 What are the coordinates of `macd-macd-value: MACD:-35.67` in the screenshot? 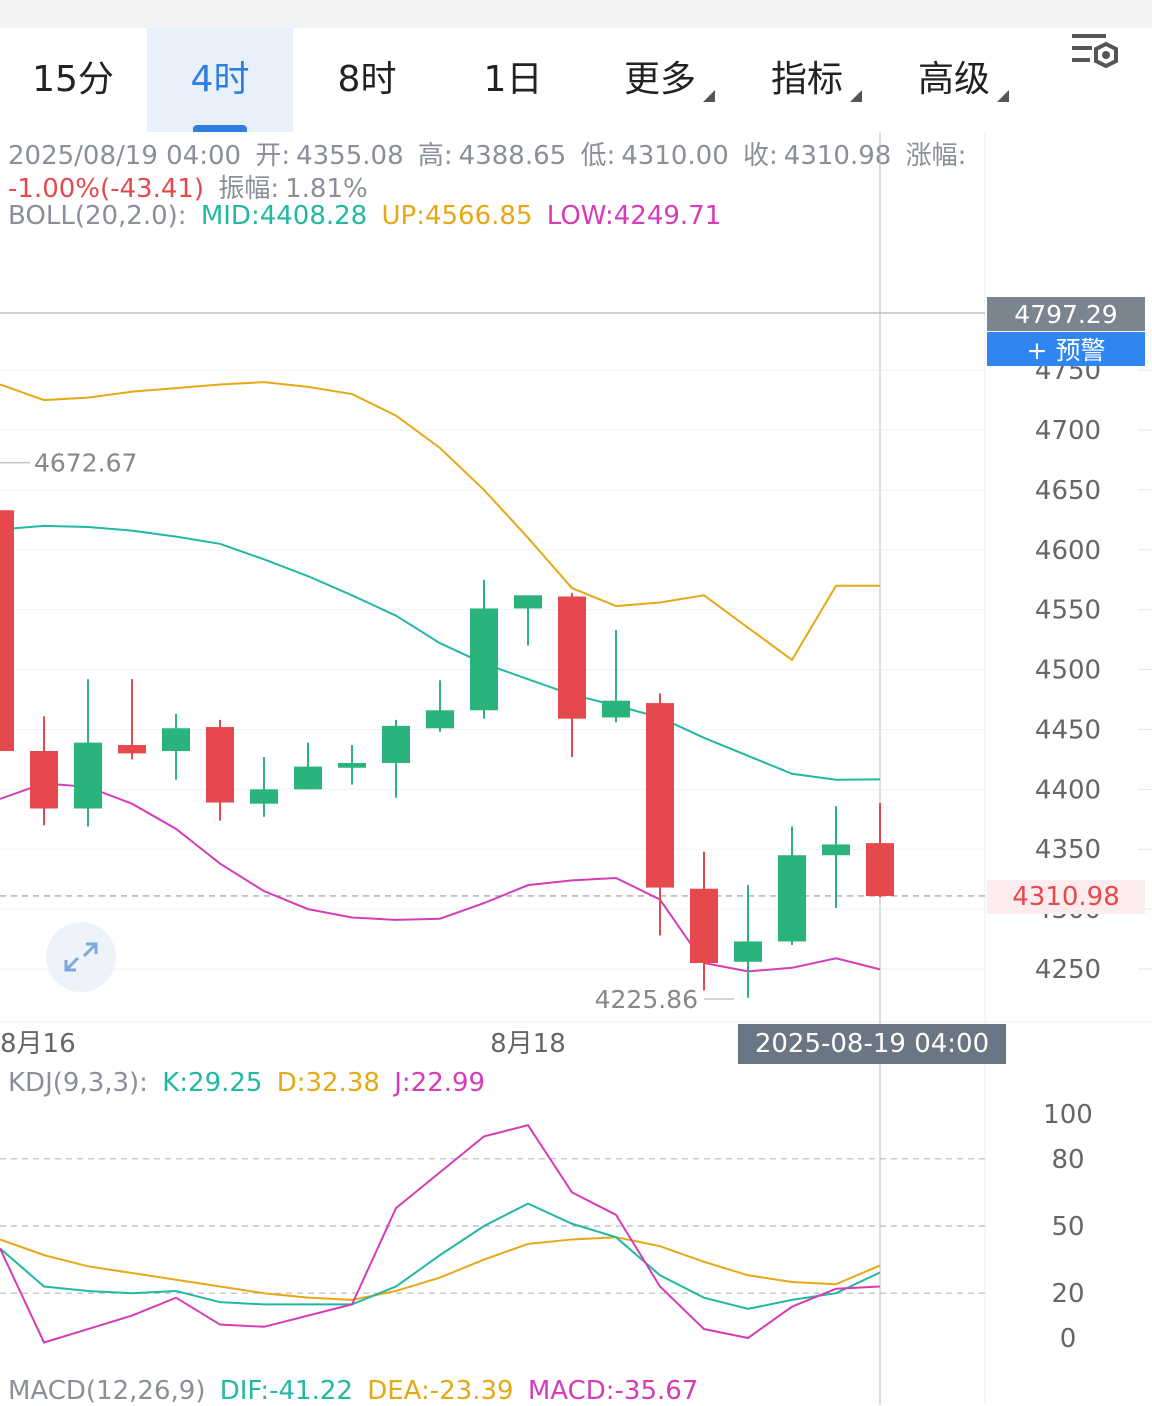 It's located at (613, 1391).